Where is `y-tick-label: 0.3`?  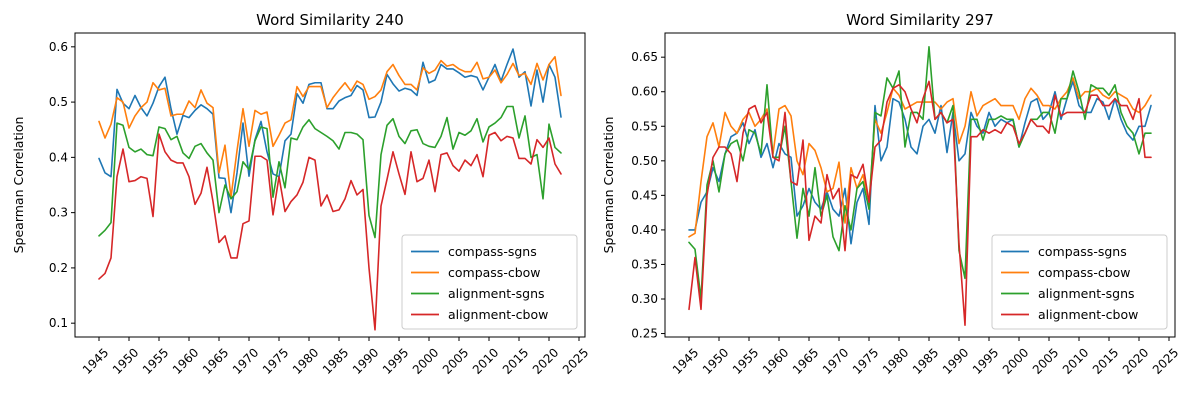
y-tick-label: 0.3 is located at coordinates (58, 213).